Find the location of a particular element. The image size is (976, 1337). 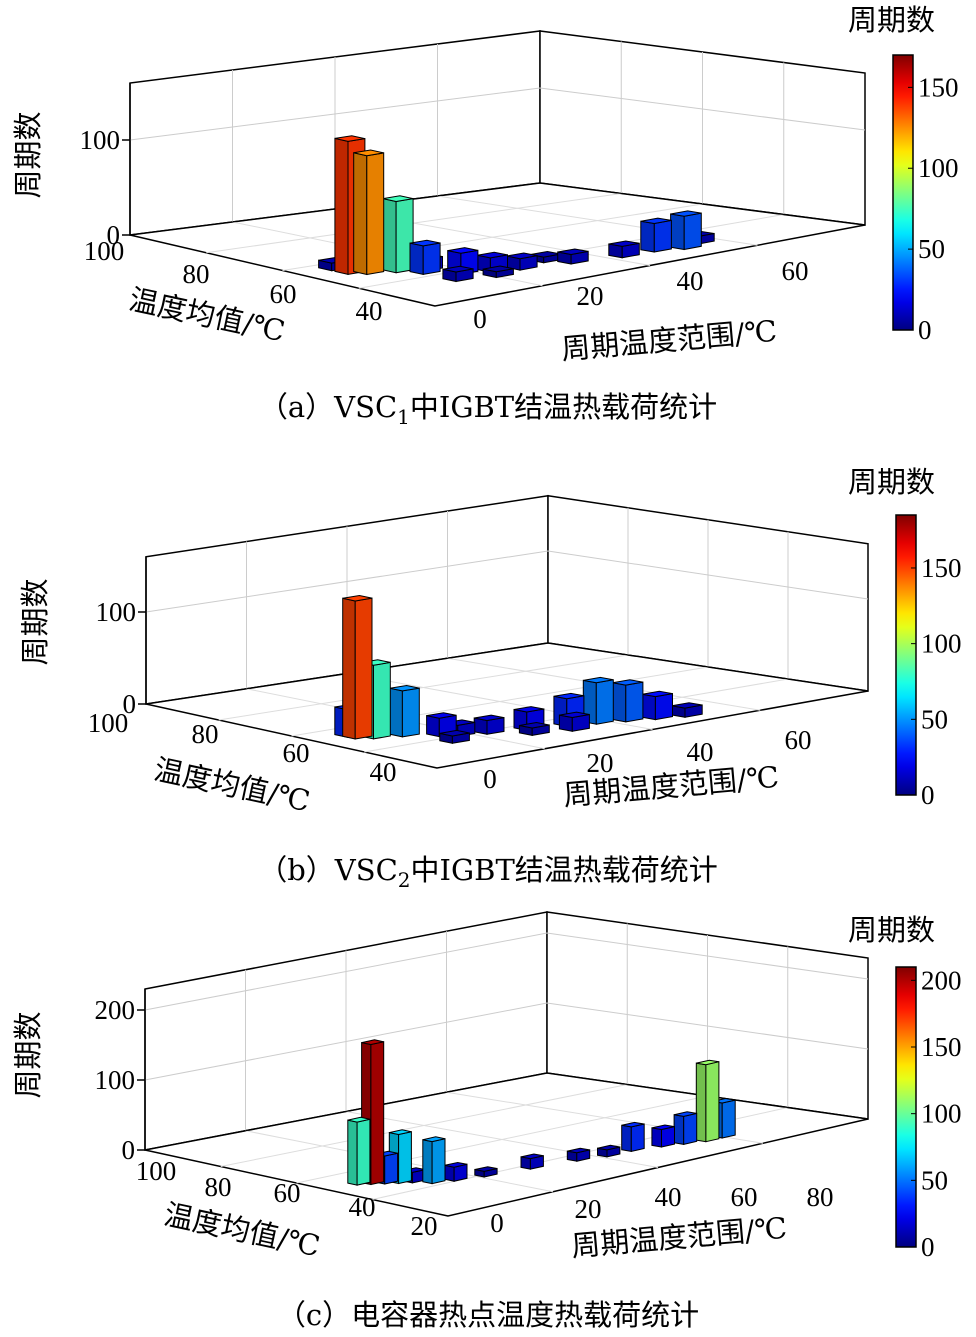

y-axis-label: 周期温度范围/℃ is located at coordinates (679, 1237).